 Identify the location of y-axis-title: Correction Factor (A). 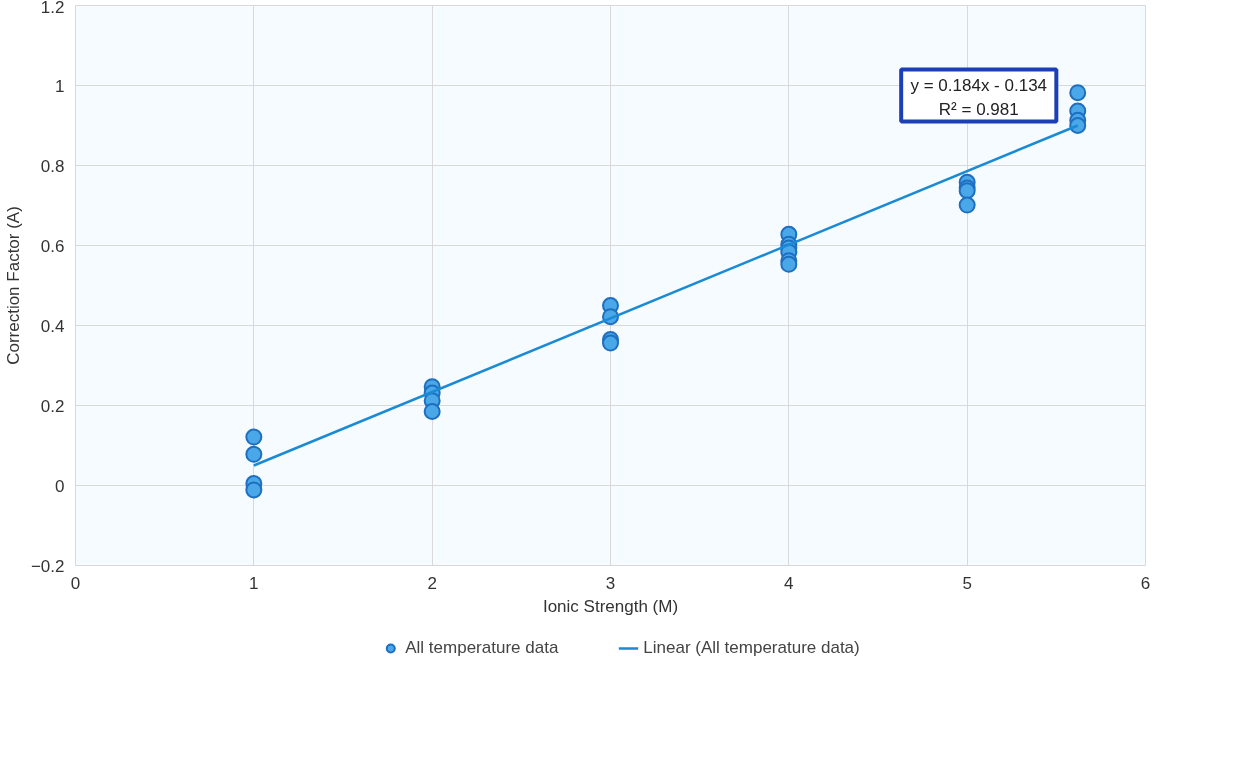
(13, 285).